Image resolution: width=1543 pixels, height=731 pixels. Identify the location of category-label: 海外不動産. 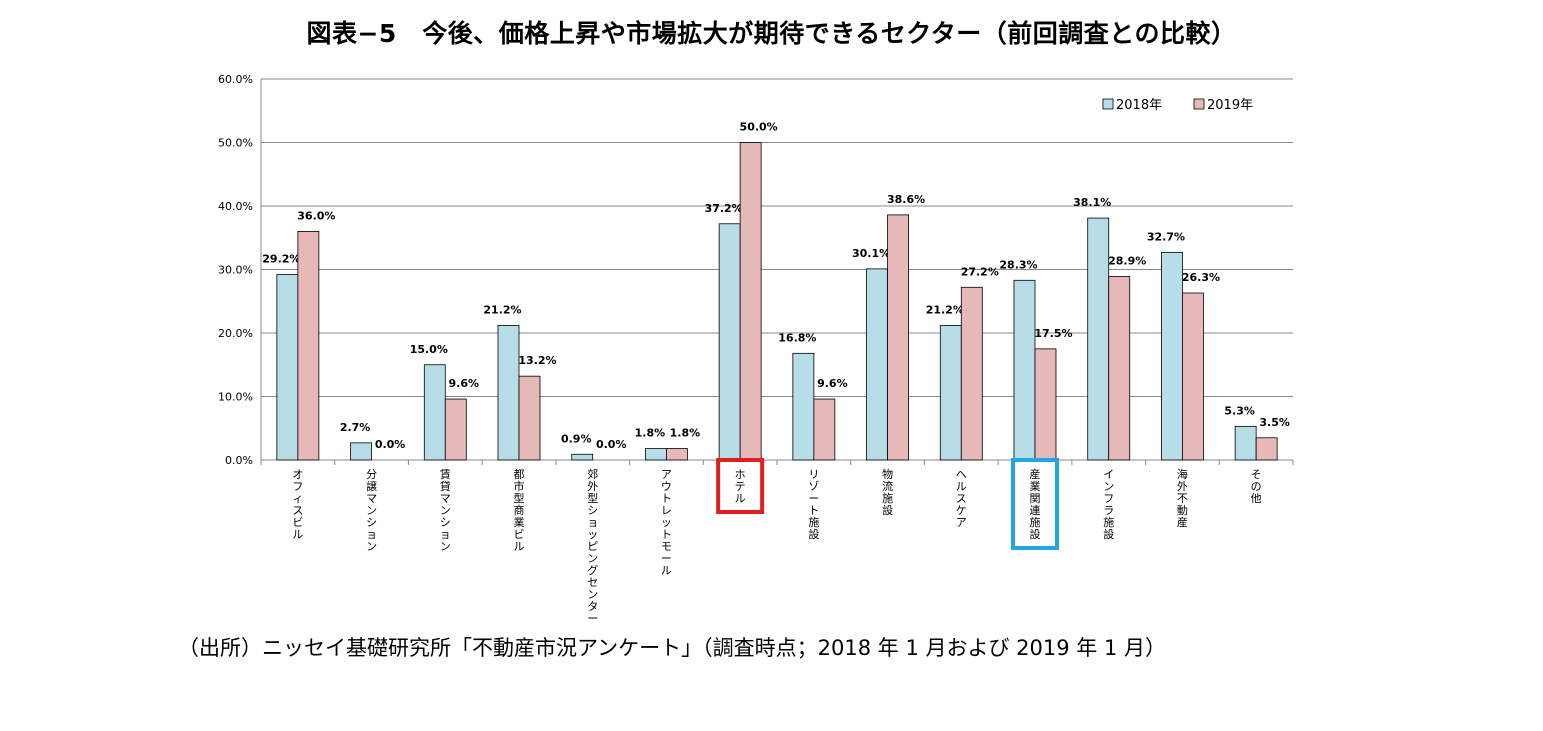
(1182, 498).